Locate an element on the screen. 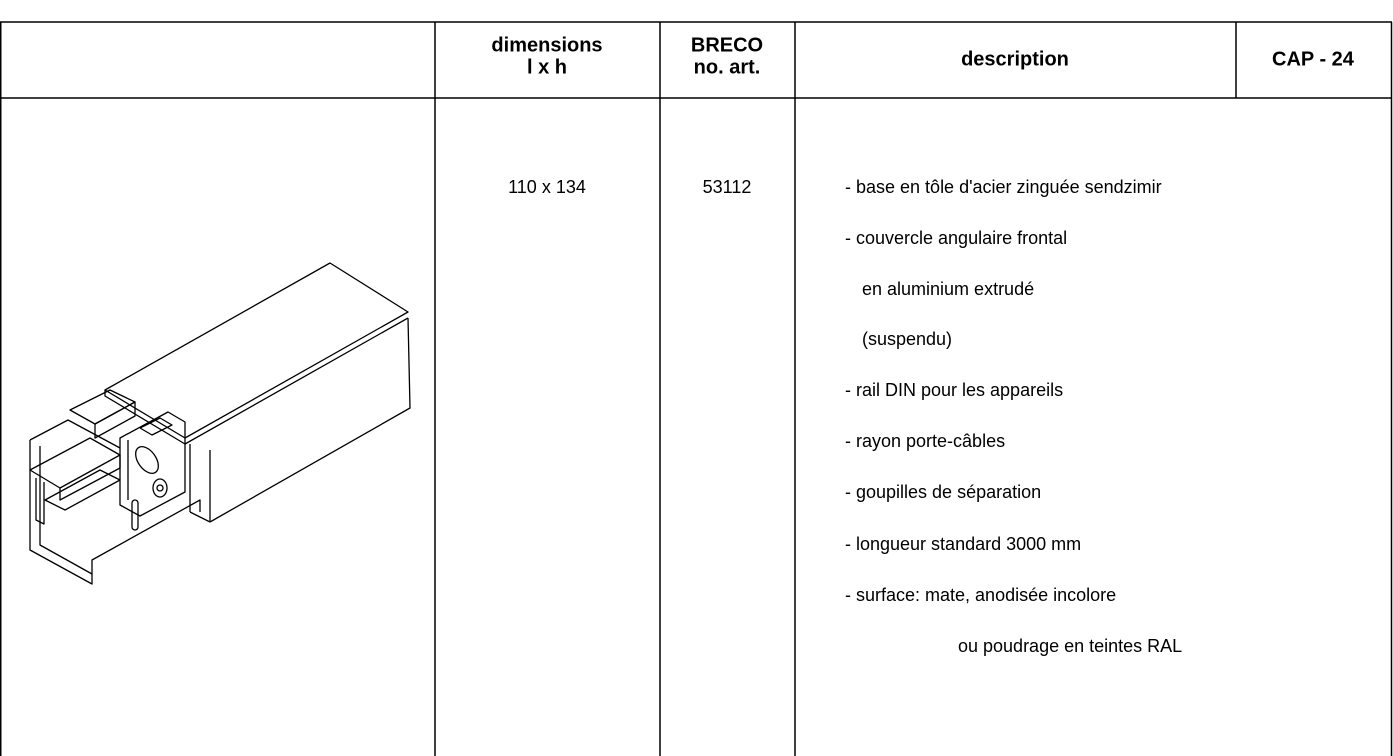 This screenshot has height=756, width=1393. header-cell: description is located at coordinates (1015, 59).